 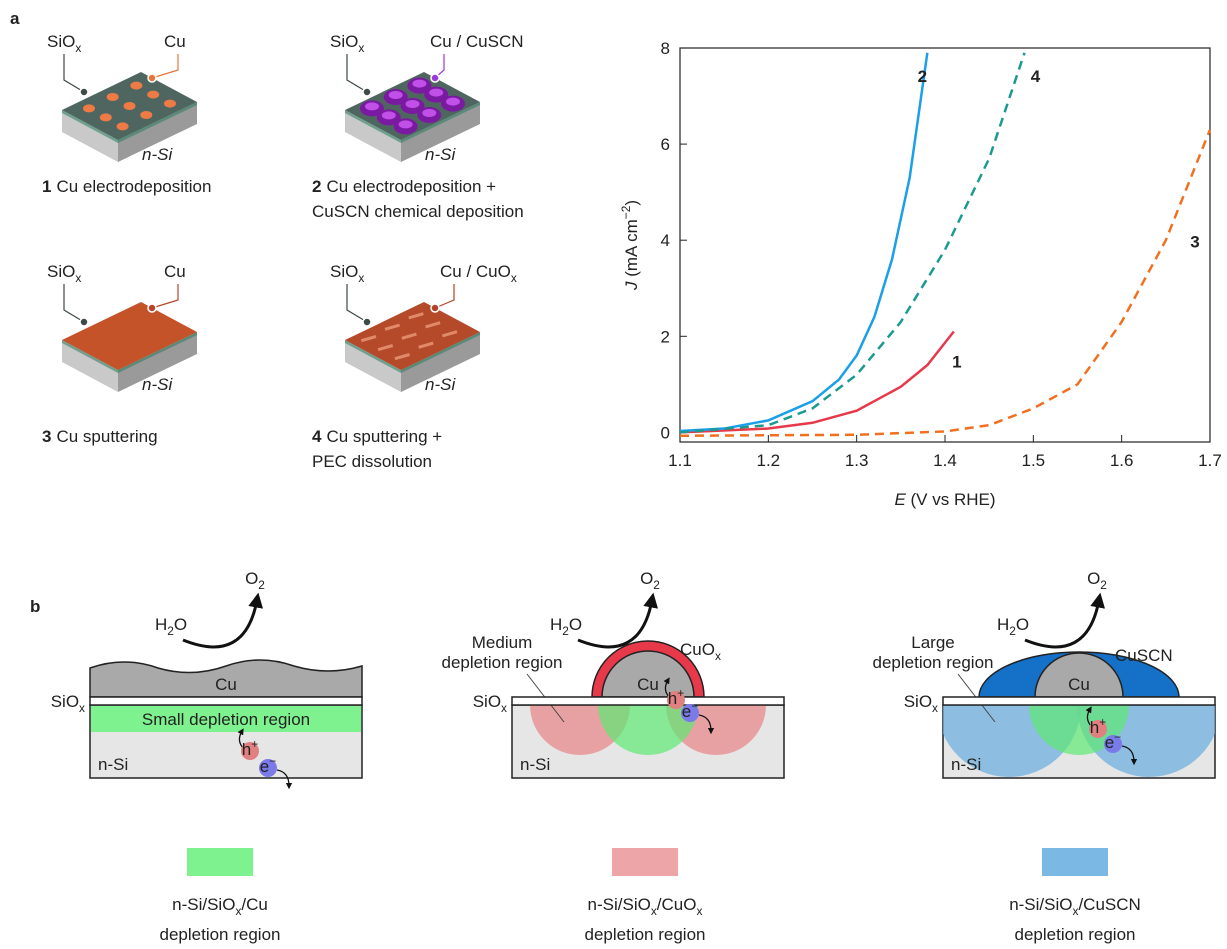 What do you see at coordinates (677, 904) in the screenshot?
I see `label-part: /CuO` at bounding box center [677, 904].